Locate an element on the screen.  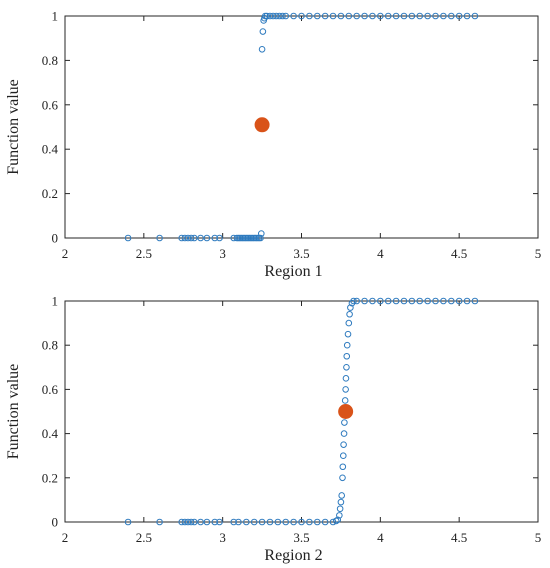
y-tick-label: 0 is located at coordinates (55, 238).